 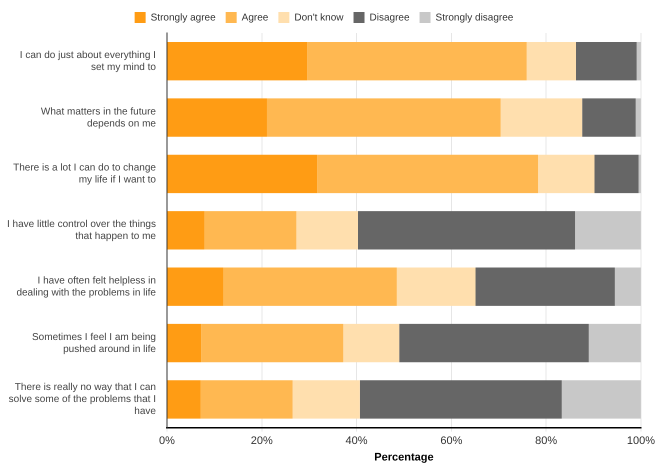 I want to click on y-tick-label: What matters in the future depends on me, so click(x=98, y=118).